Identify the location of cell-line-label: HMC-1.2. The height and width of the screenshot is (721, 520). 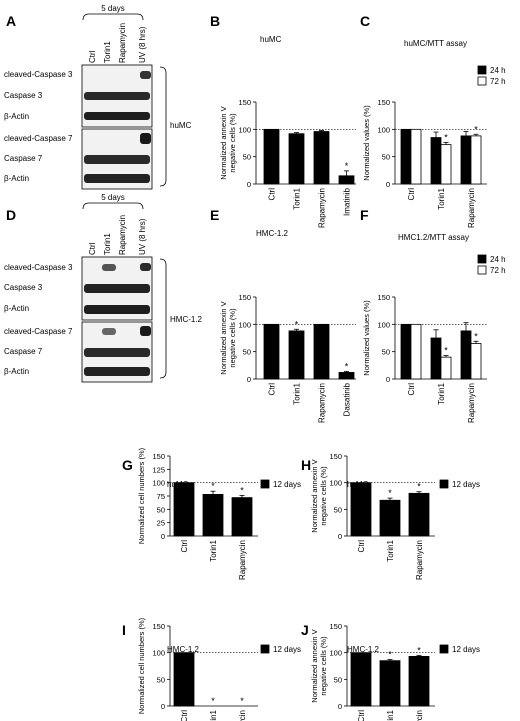
(186, 319).